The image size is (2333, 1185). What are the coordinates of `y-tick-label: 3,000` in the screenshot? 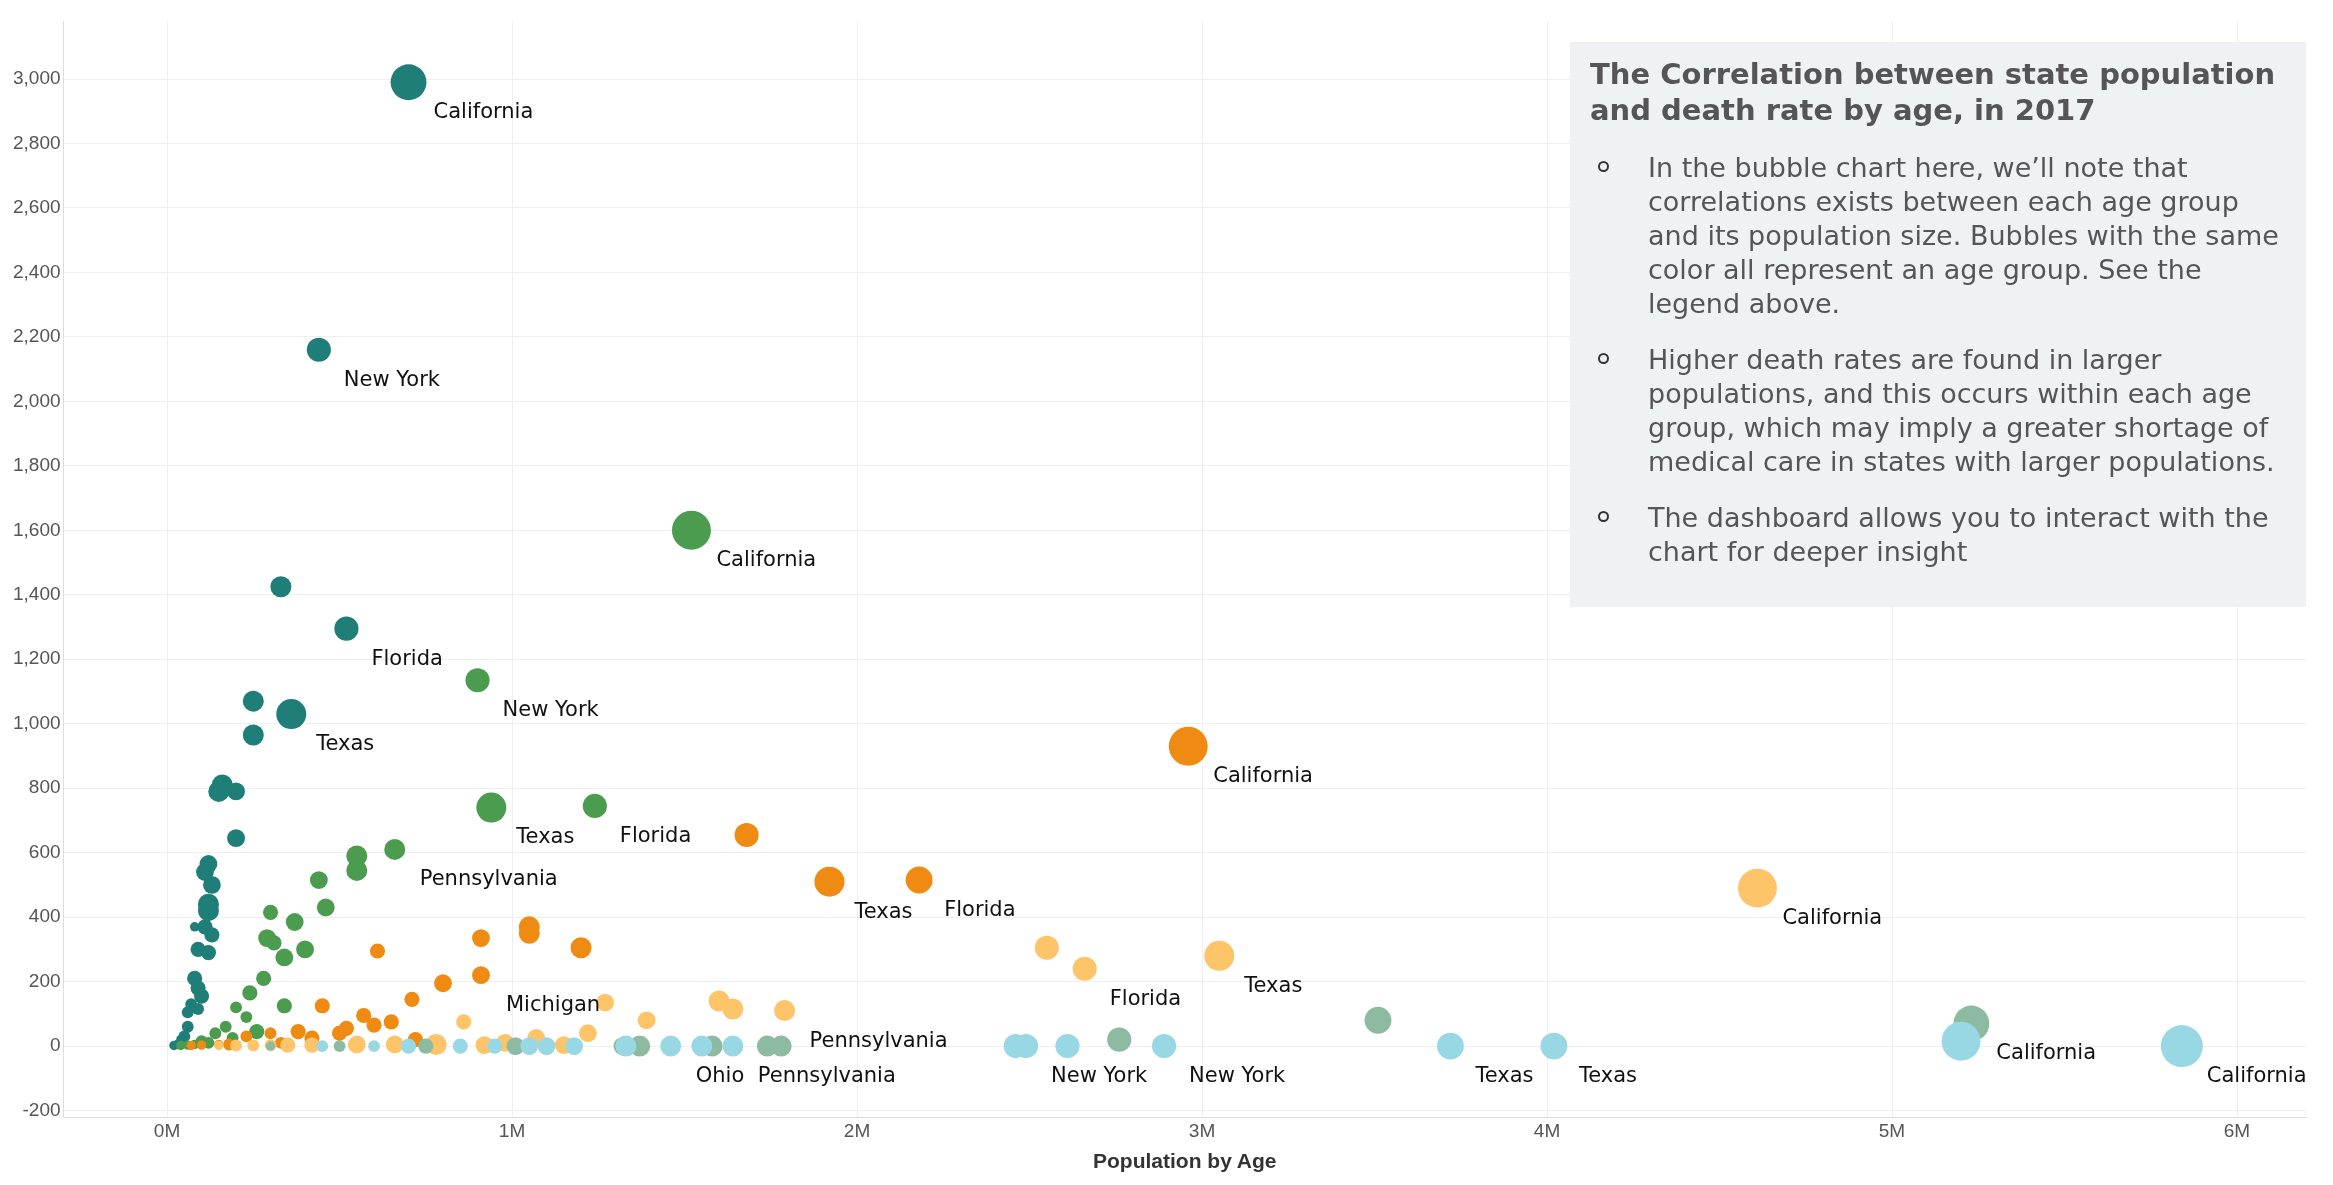 It's located at (37, 78).